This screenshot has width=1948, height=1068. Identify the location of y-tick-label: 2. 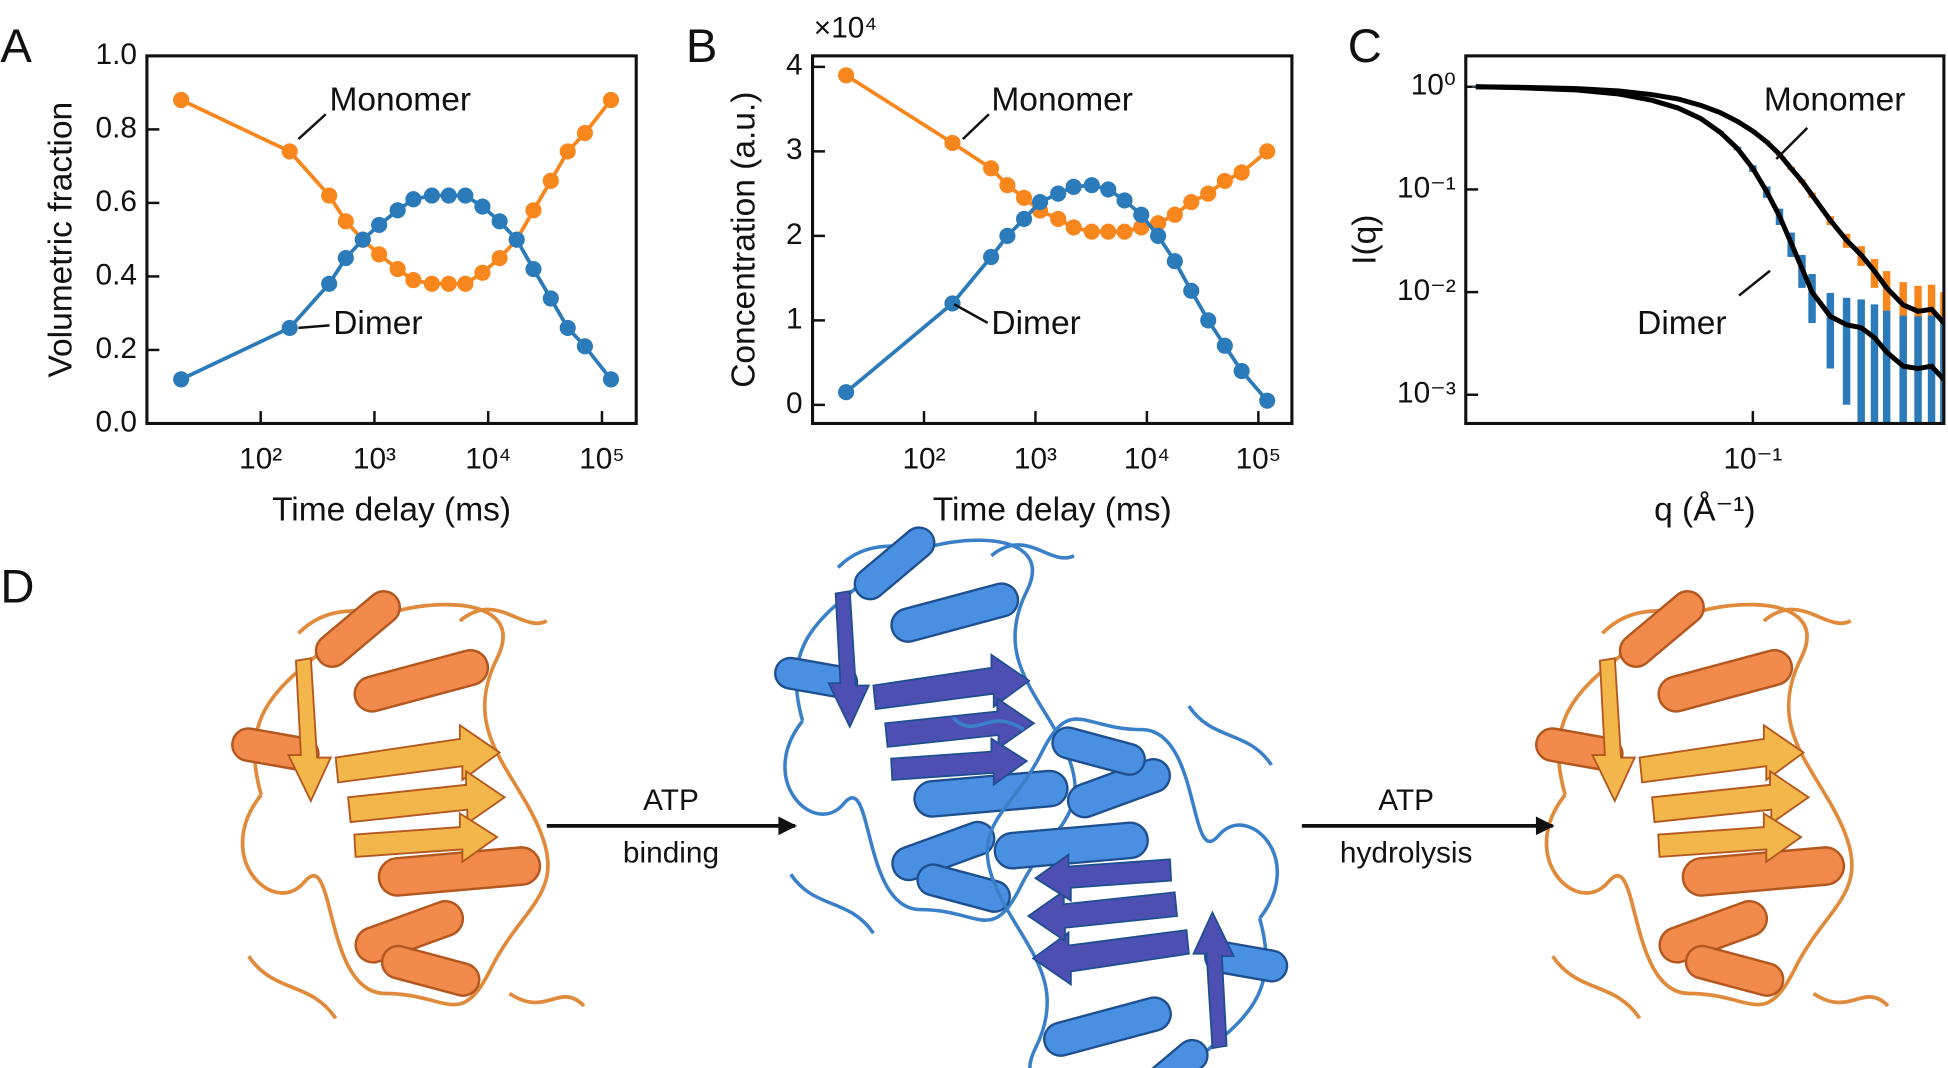
(794, 234).